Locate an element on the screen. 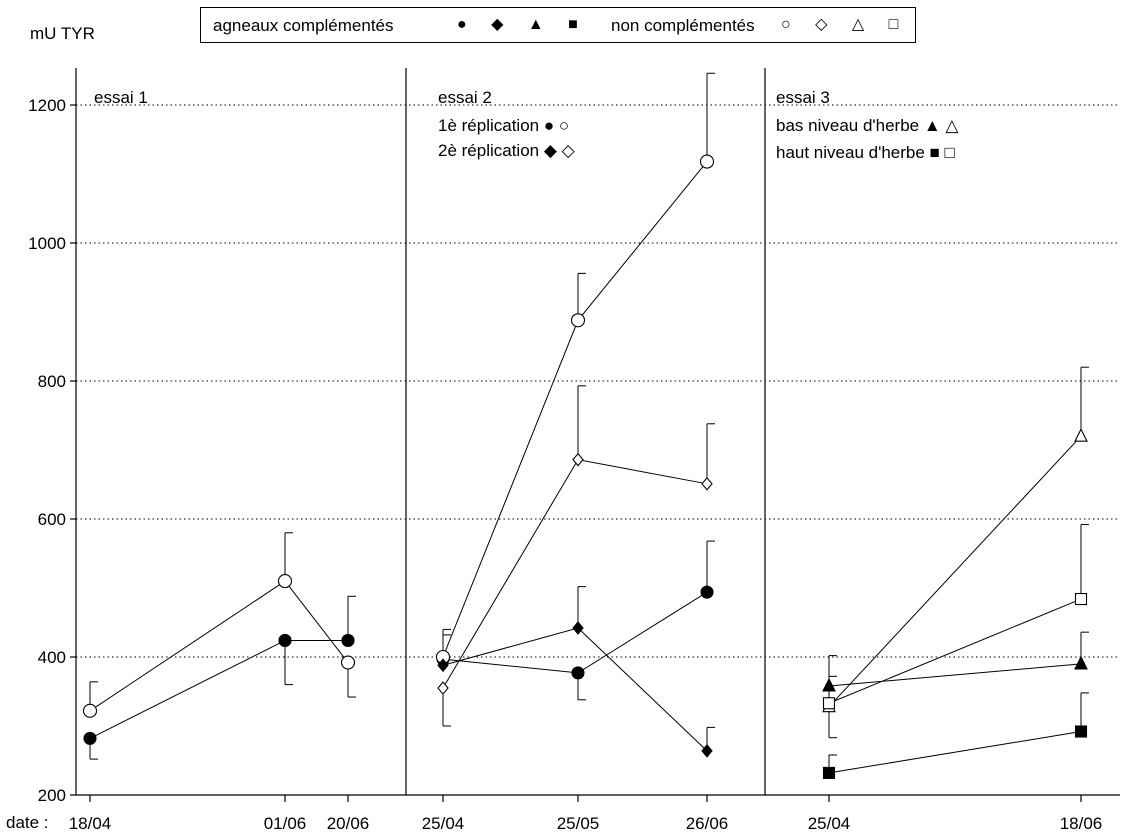 The width and height of the screenshot is (1122, 836). x-axis-prefix: date : is located at coordinates (27, 822).